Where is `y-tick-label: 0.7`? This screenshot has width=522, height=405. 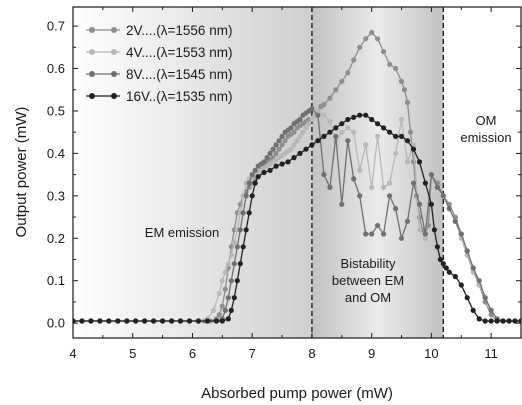
y-tick-label: 0.7 is located at coordinates (56, 26).